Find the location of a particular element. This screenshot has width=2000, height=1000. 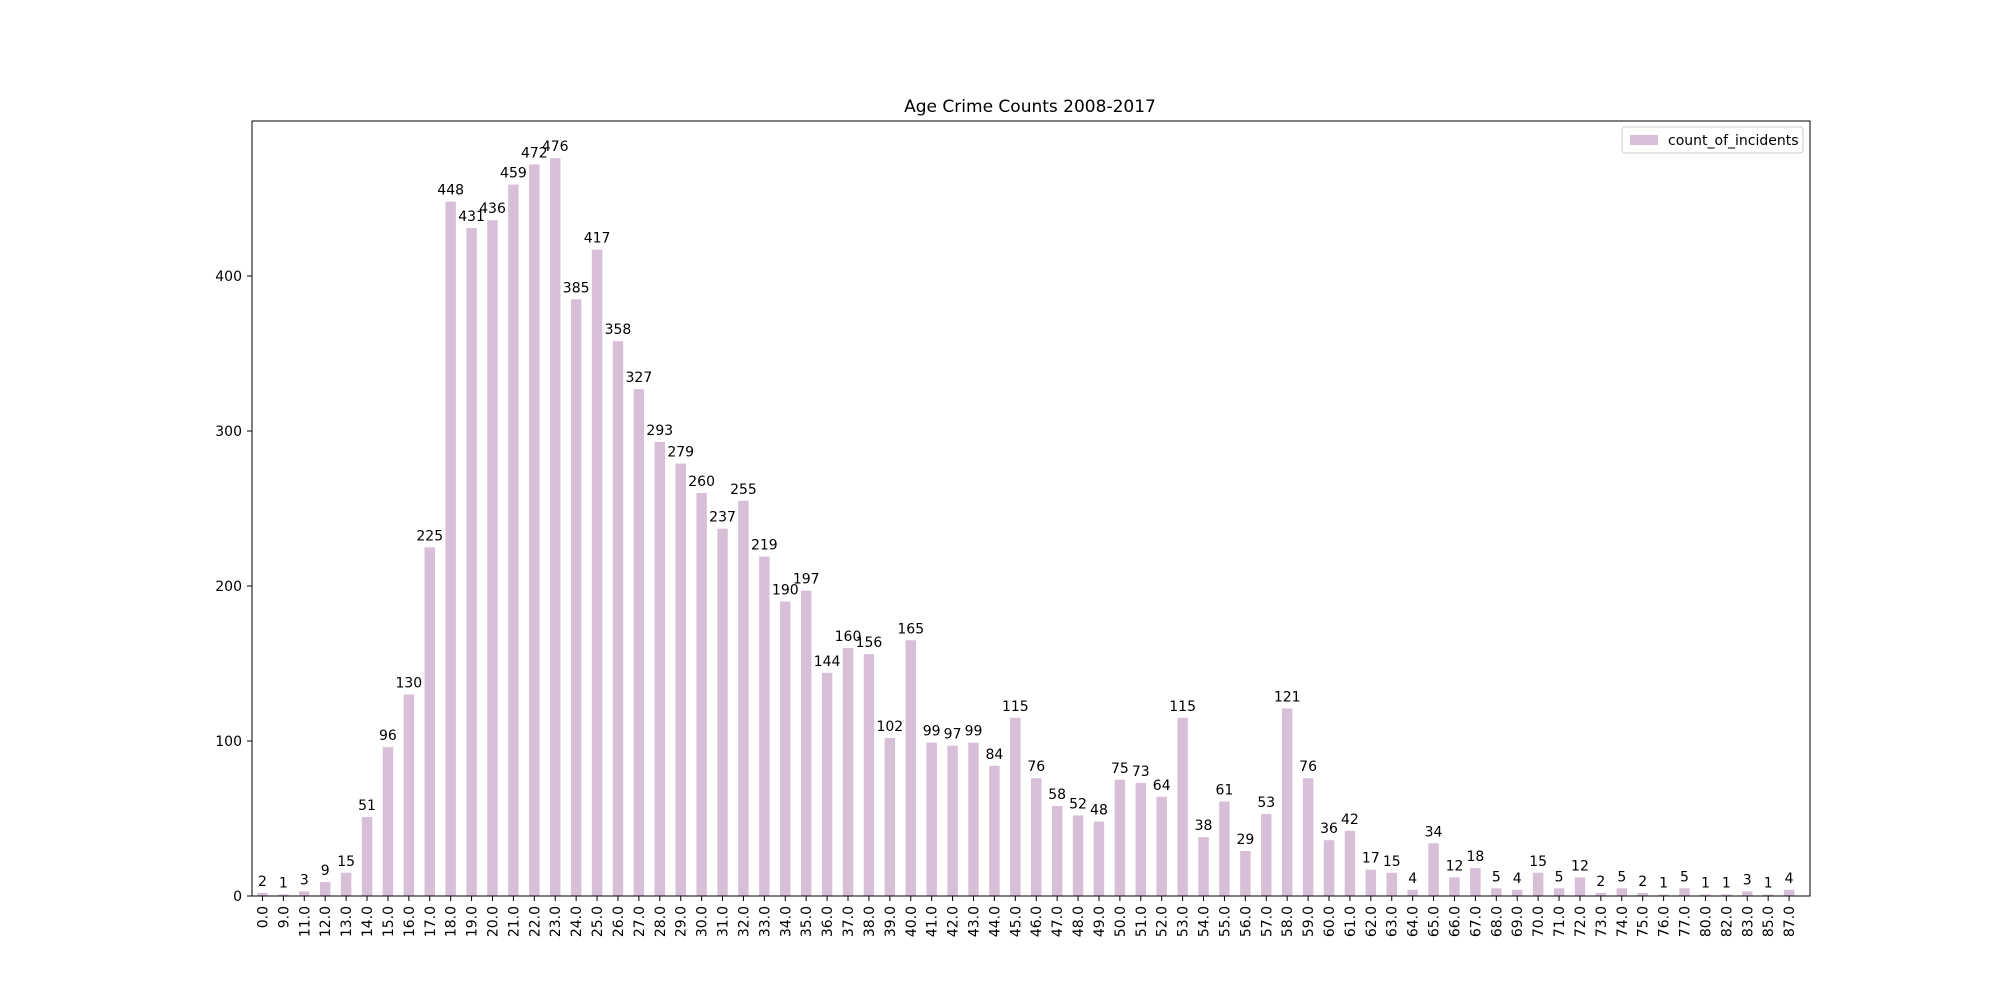

x-tick-label-47.0: 47.0 is located at coordinates (1058, 921).